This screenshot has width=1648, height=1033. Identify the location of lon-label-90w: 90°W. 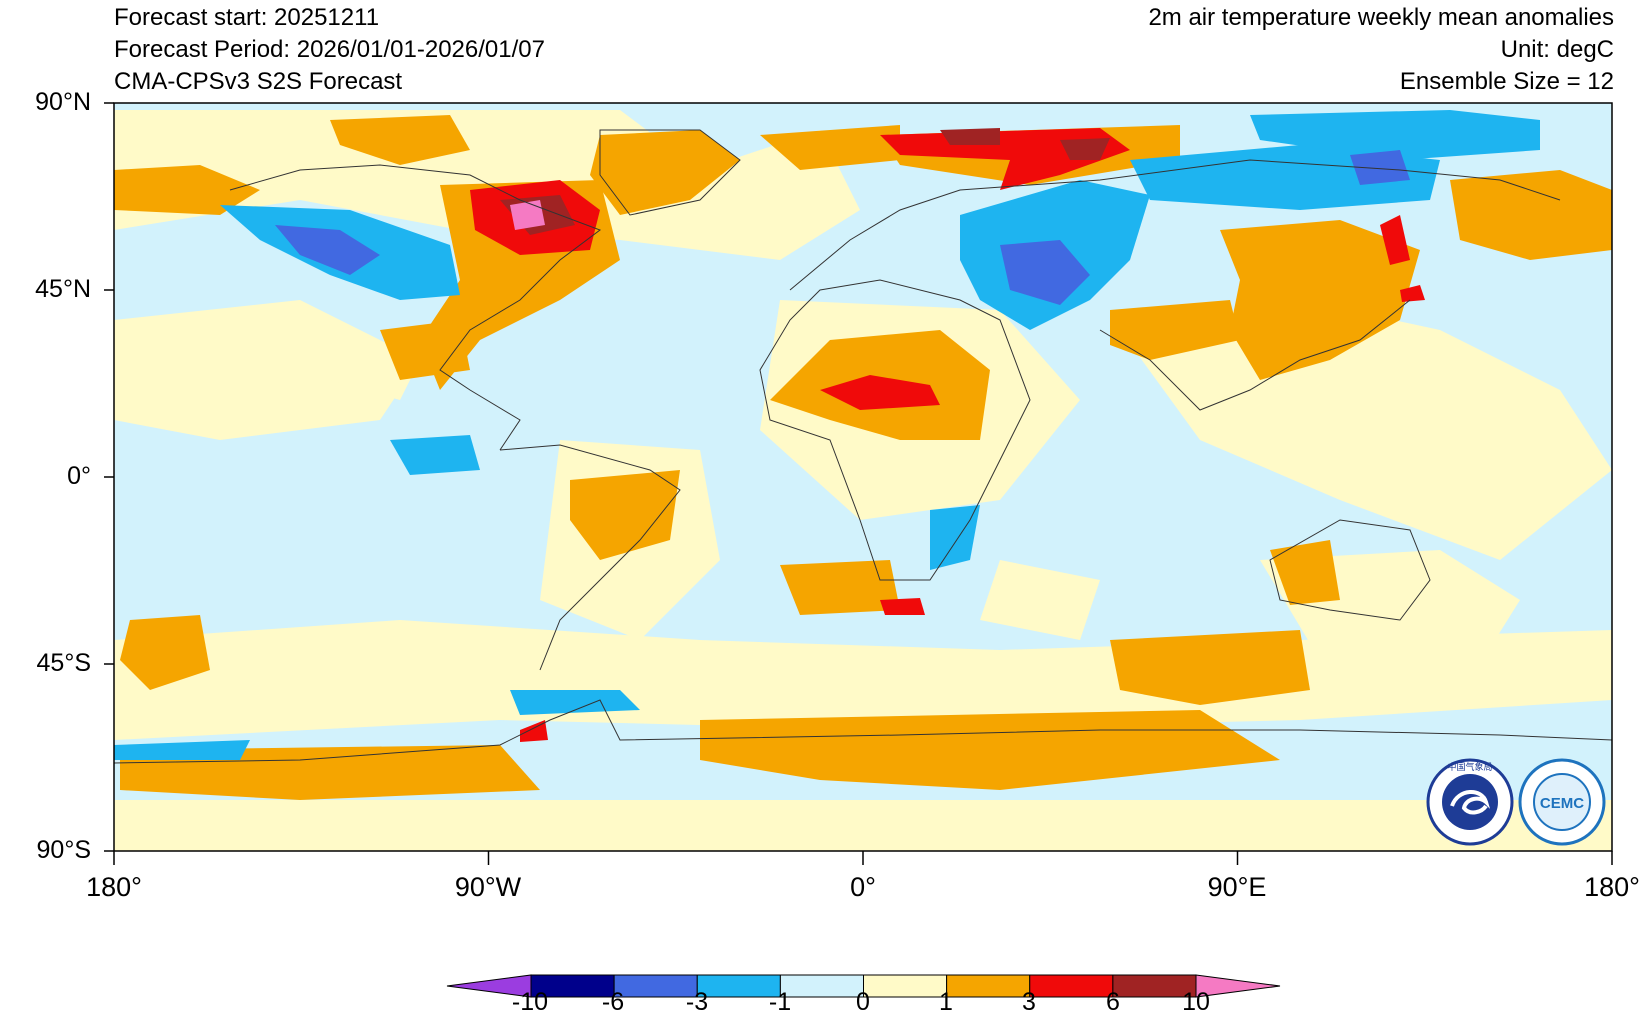
(488, 887).